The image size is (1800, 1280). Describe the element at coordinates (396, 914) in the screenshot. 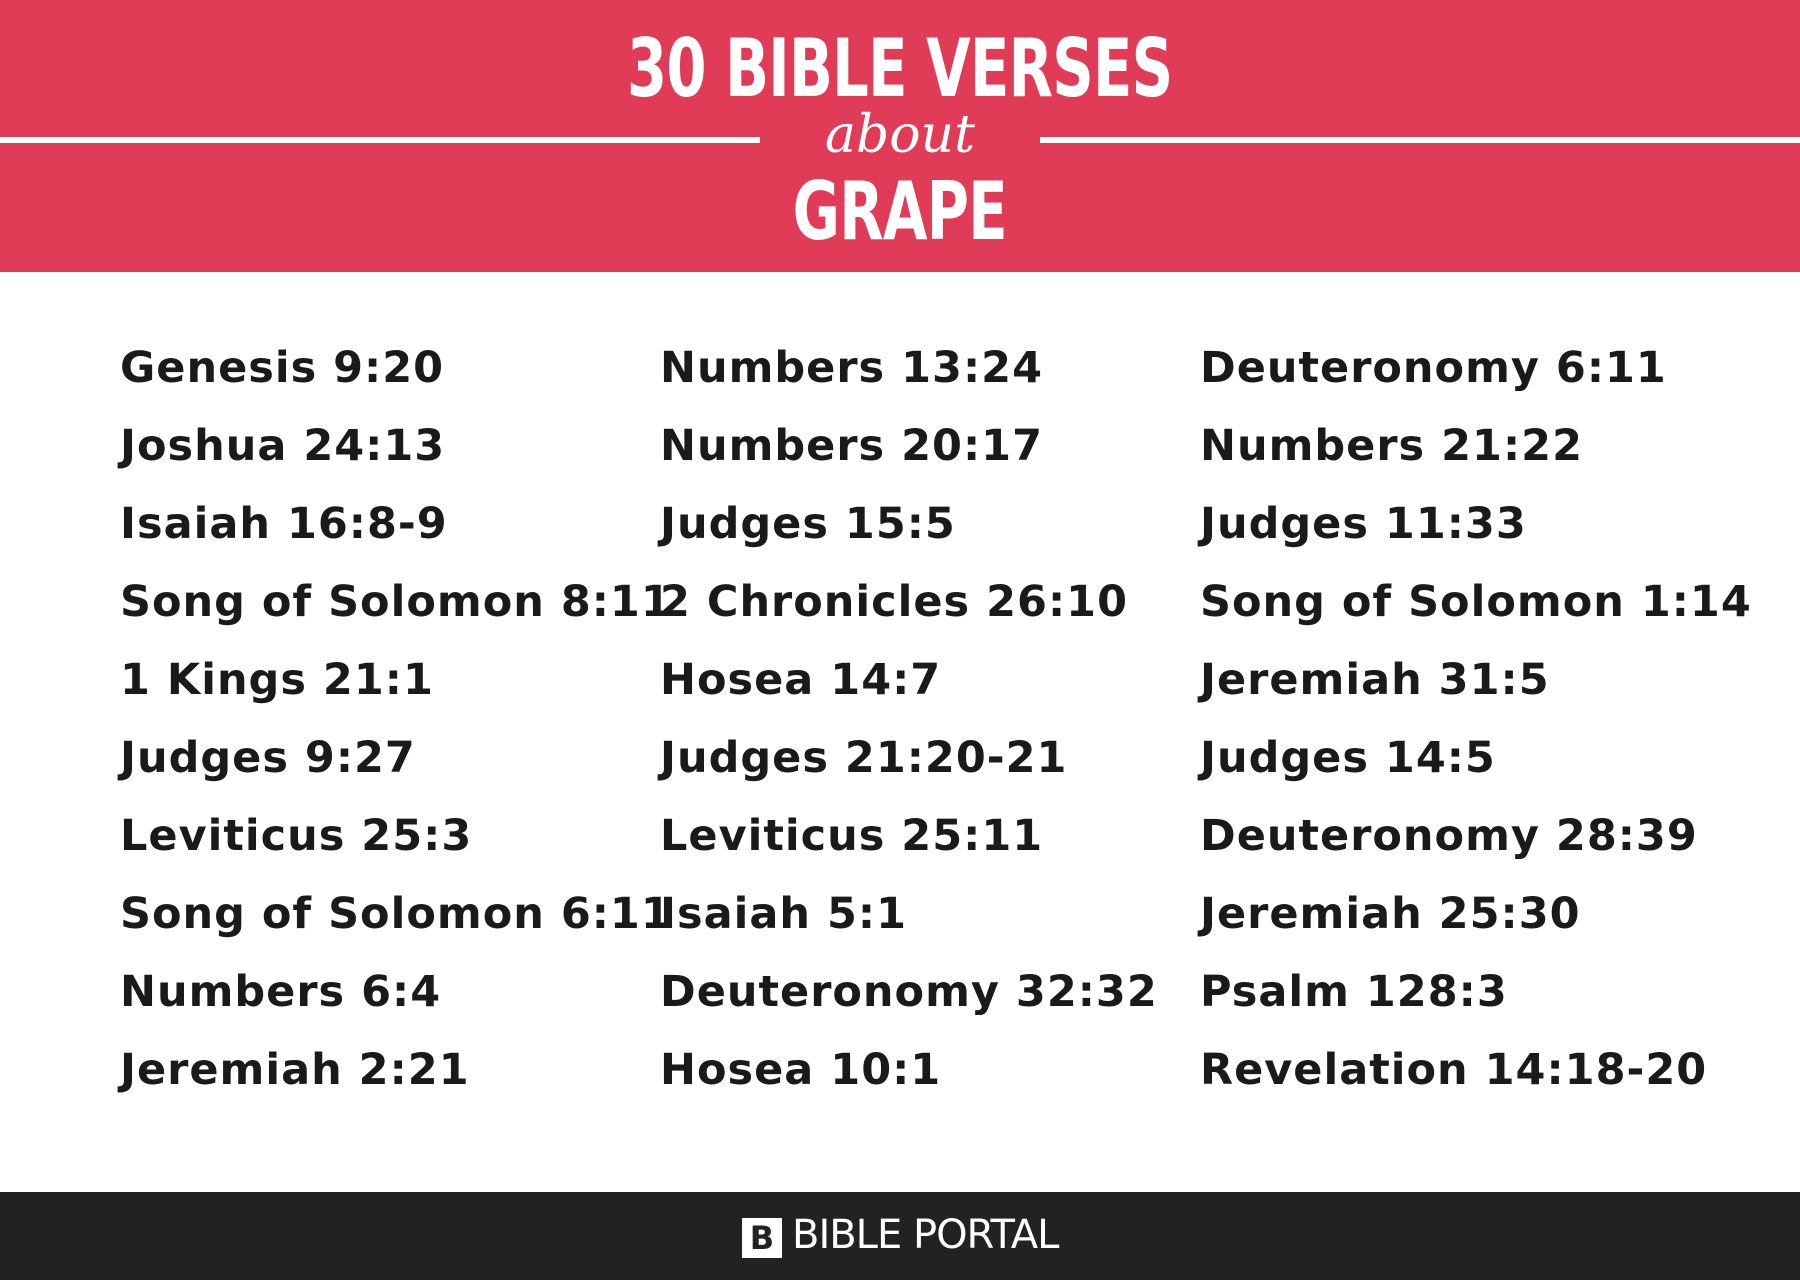

I see `verse-reference: Song of Solomon 6:11` at that location.